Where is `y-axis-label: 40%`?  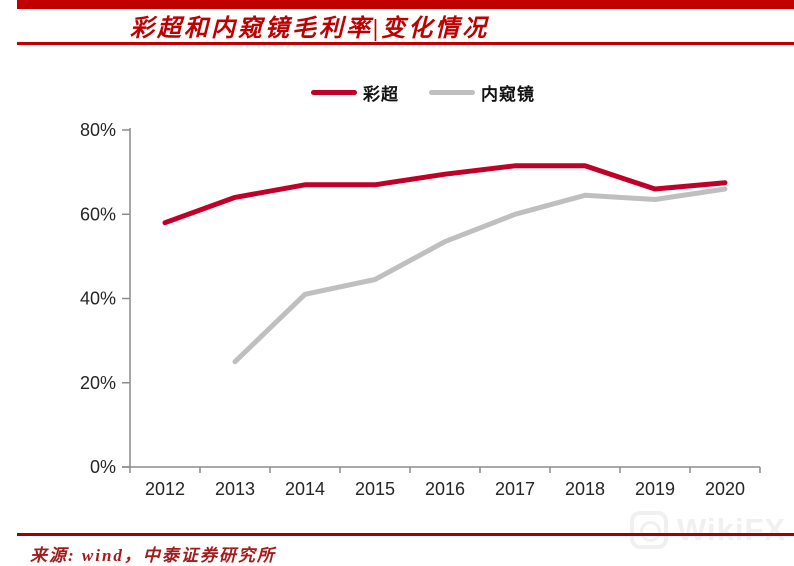
y-axis-label: 40% is located at coordinates (98, 299).